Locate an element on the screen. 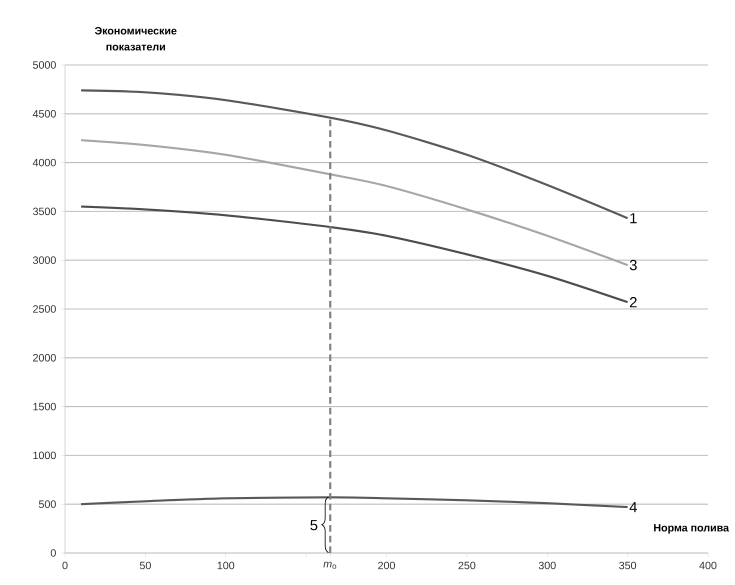  x-tick-label: 250 is located at coordinates (467, 566).